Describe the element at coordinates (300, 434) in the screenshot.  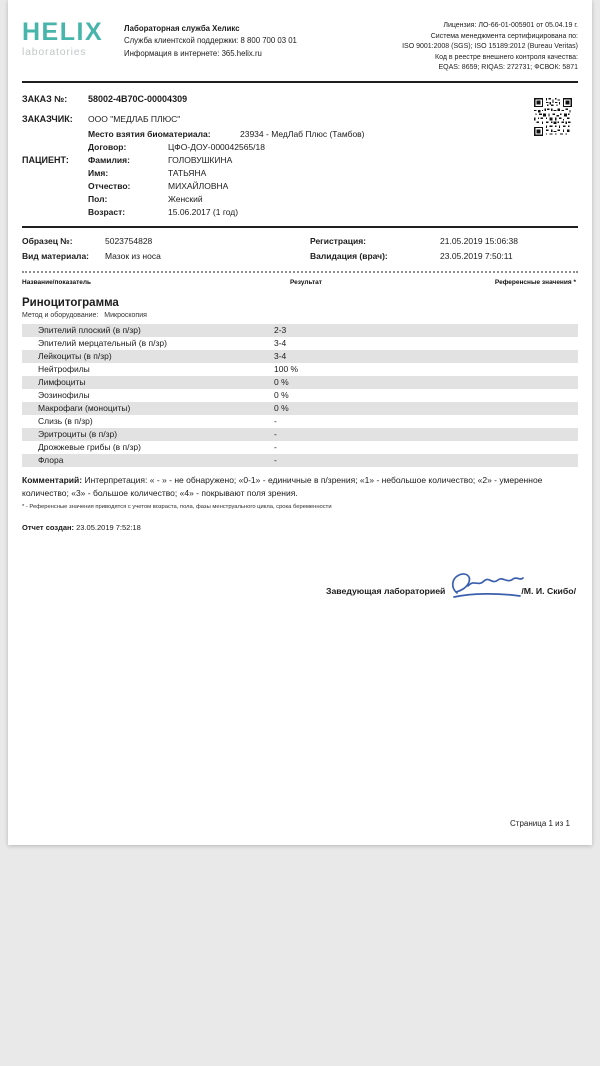
I see `table-row: Эритроциты (в п/зр) -` at that location.